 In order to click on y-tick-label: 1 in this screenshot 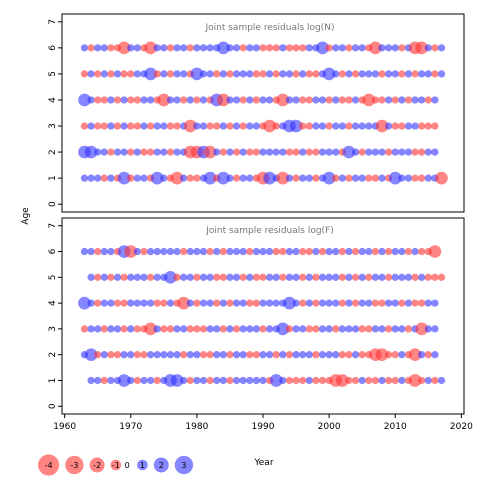, I will do `click(53, 178)`.